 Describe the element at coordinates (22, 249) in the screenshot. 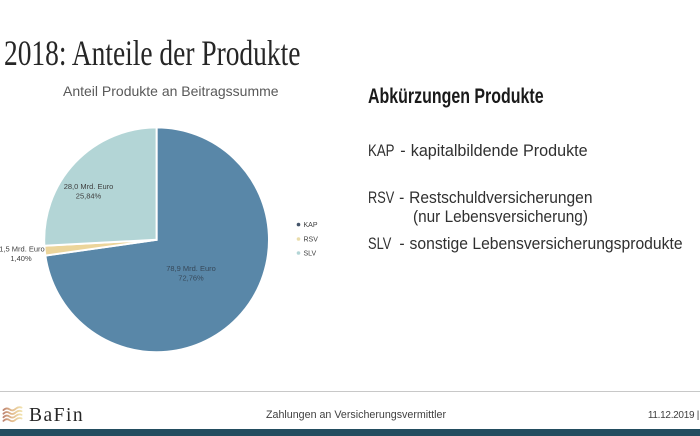

I see `svg-text: 1,5 Mrd. Euro` at that location.